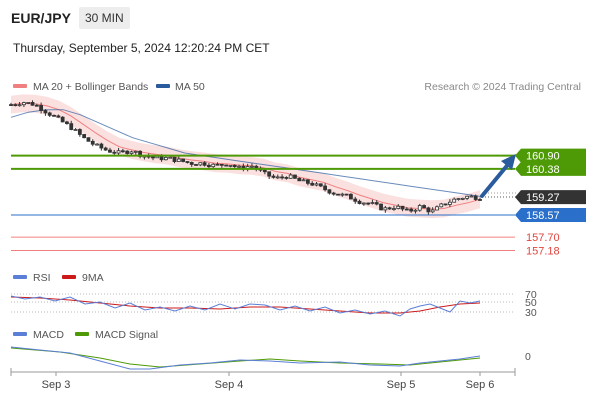 Image resolution: width=590 pixels, height=400 pixels. Describe the element at coordinates (531, 295) in the screenshot. I see `rsi-level-70: 70` at that location.